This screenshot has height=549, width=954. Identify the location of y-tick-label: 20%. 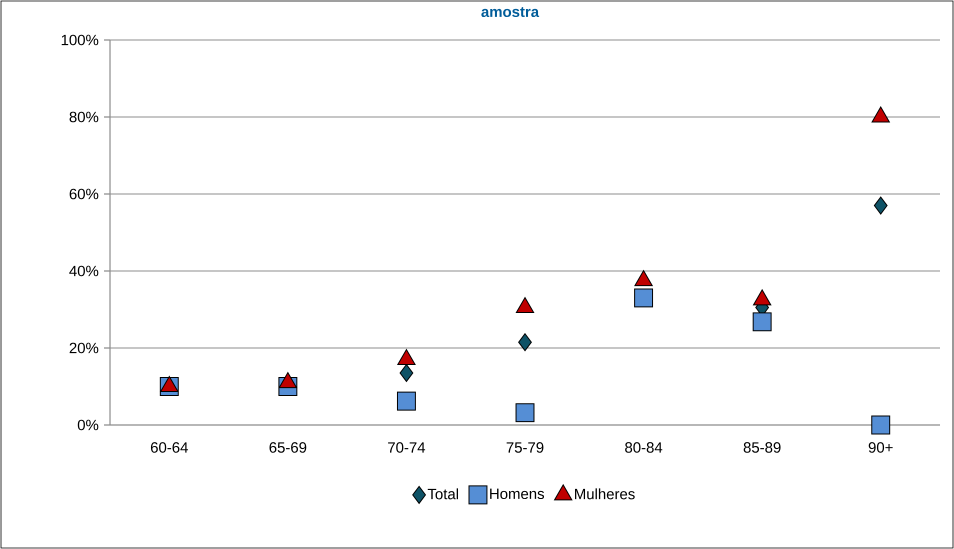
(84, 348).